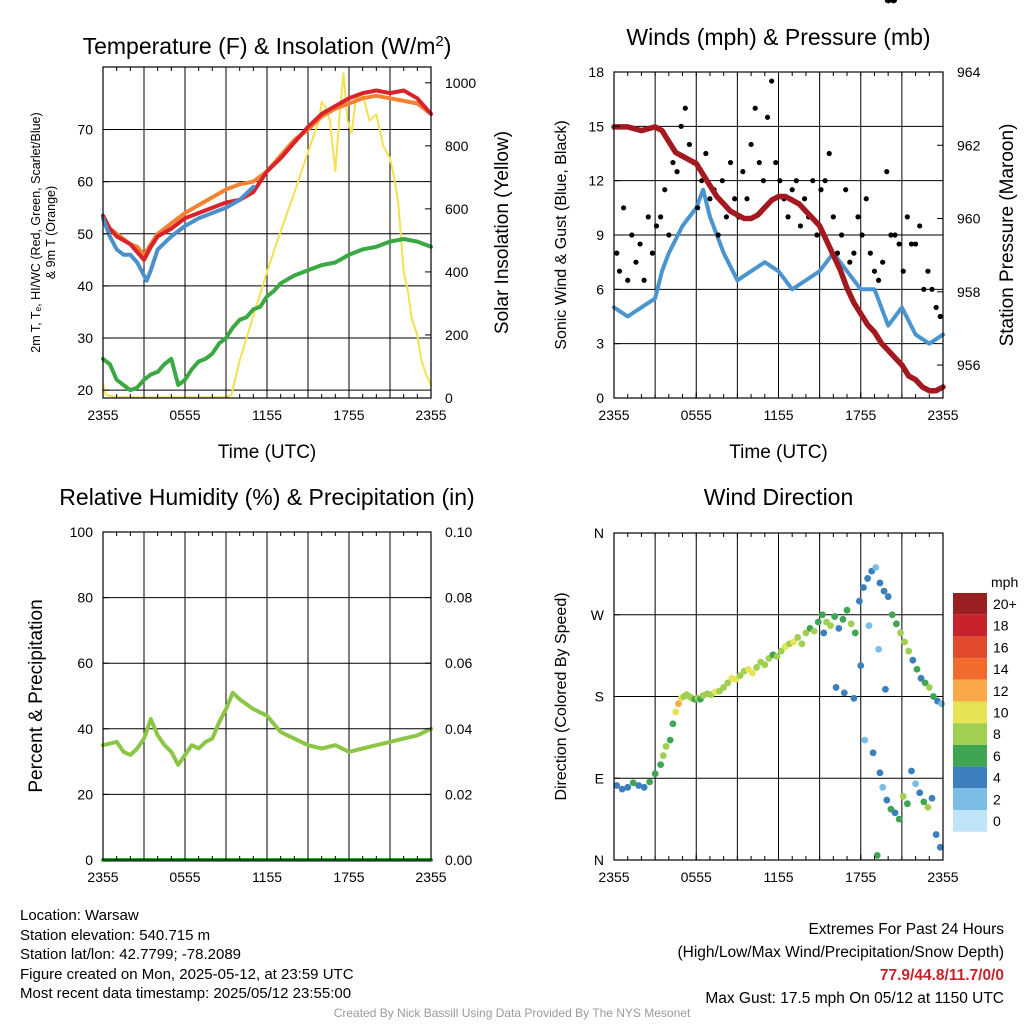  I want to click on y2-tick-label: 0.04, so click(458, 729).